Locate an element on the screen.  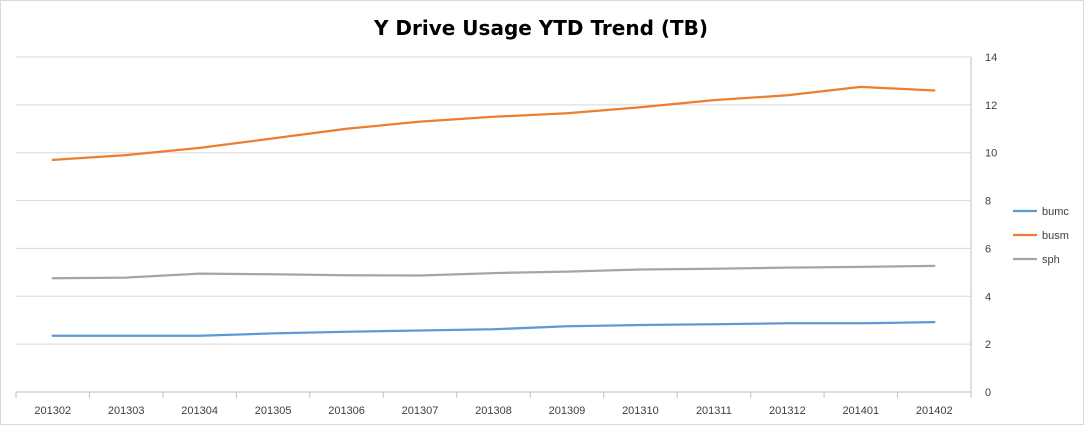
y-tick-label: 6 is located at coordinates (988, 249).